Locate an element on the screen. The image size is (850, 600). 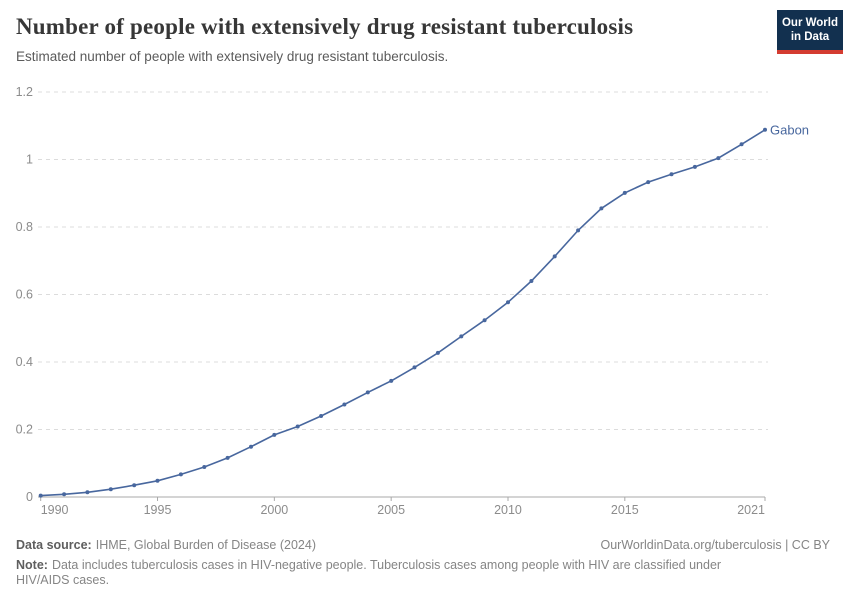
y-axis-tick-label: 0.8 is located at coordinates (24, 227).